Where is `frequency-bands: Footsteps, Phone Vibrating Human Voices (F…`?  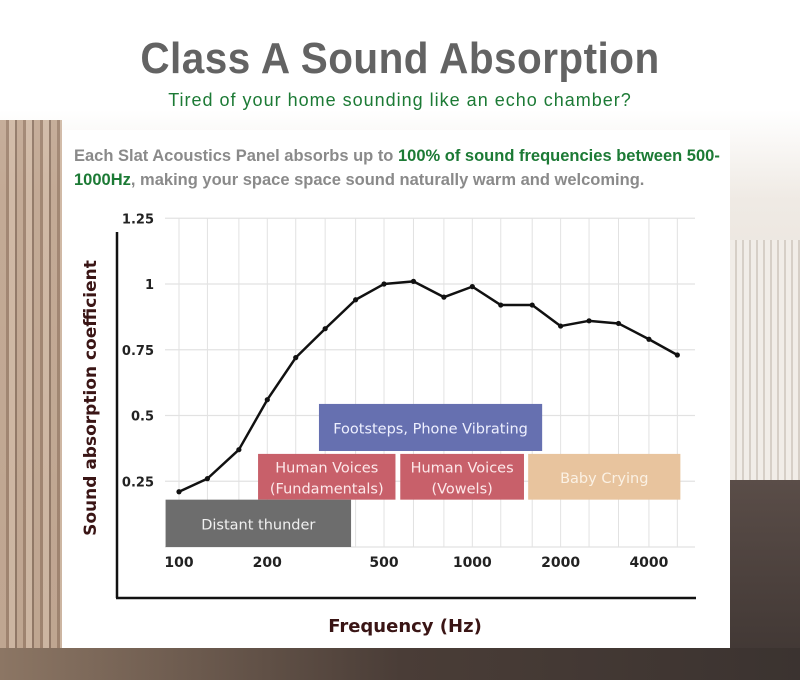
frequency-bands: Footsteps, Phone Vibrating Human Voices (F… is located at coordinates (423, 475).